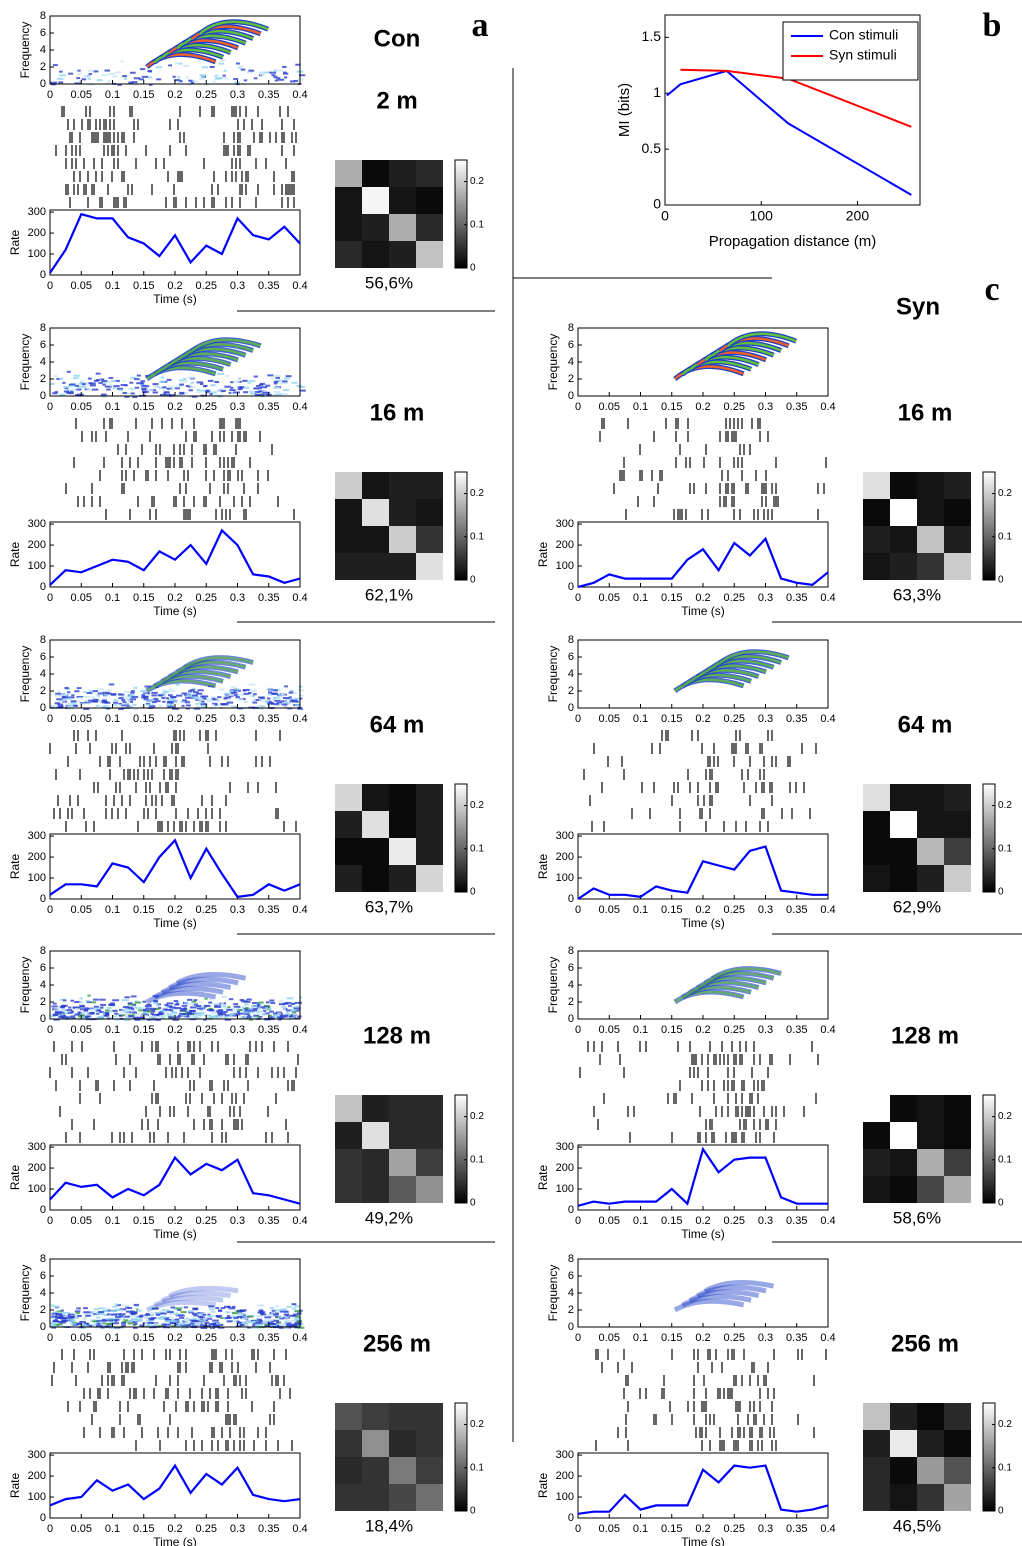 The image size is (1022, 1546). I want to click on y-axis-label: Frequency, so click(553, 1293).